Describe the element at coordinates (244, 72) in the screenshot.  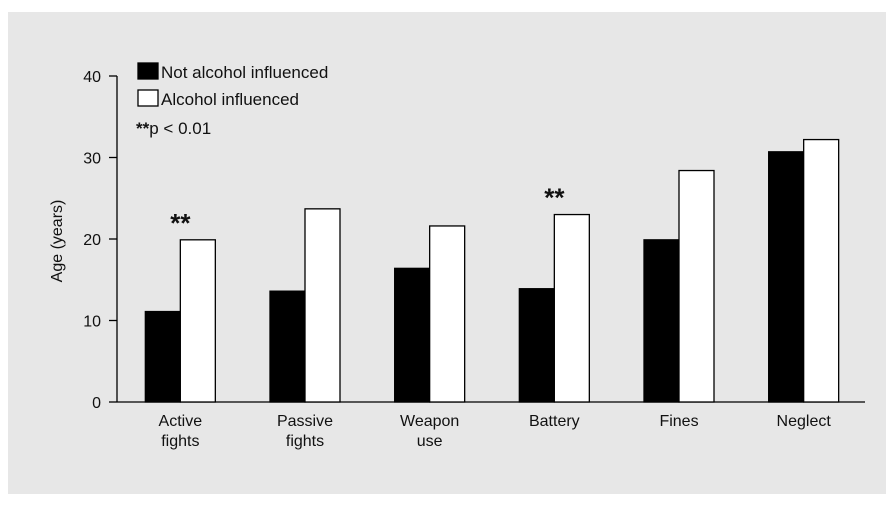
I see `legend-label: Not alcohol influenced` at that location.